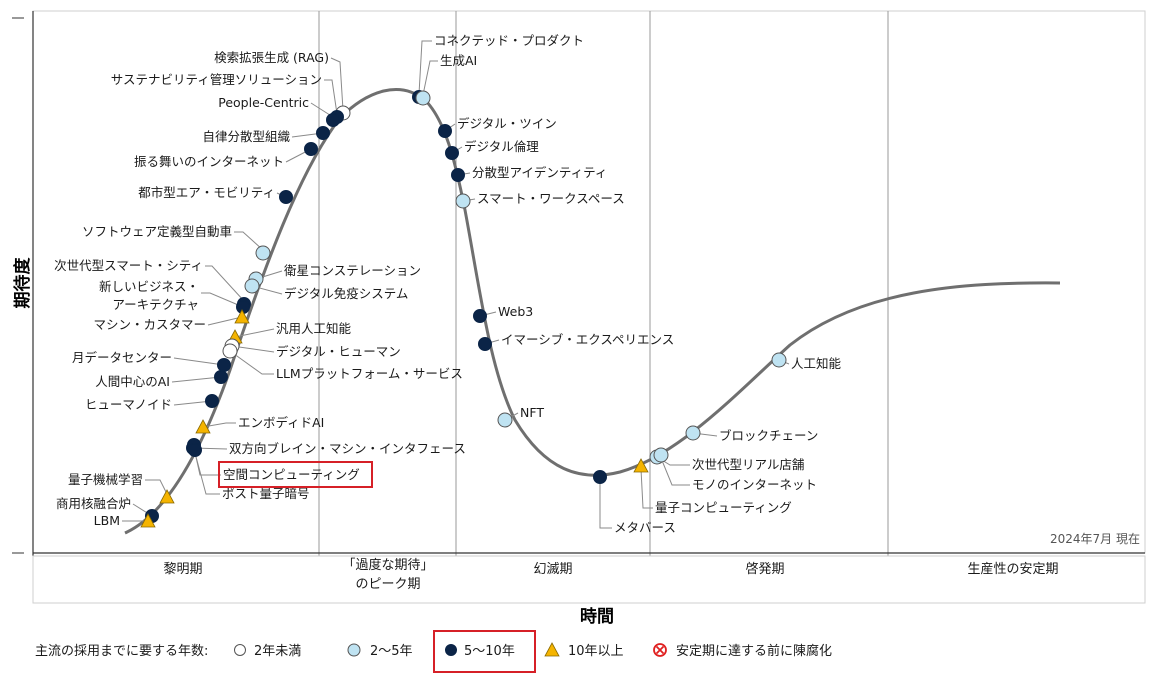 This screenshot has width=1168, height=684. What do you see at coordinates (216, 79) in the screenshot?
I see `technology-label: サステナビリティ管理ソリューション` at bounding box center [216, 79].